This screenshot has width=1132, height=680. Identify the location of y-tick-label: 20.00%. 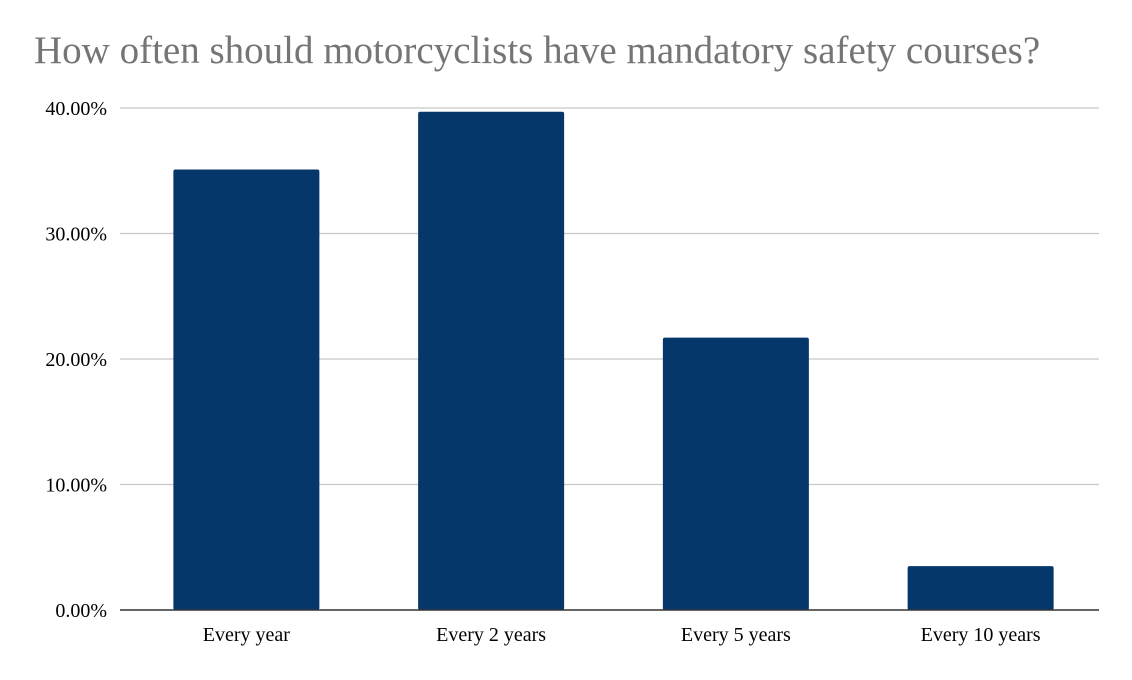
(76, 360).